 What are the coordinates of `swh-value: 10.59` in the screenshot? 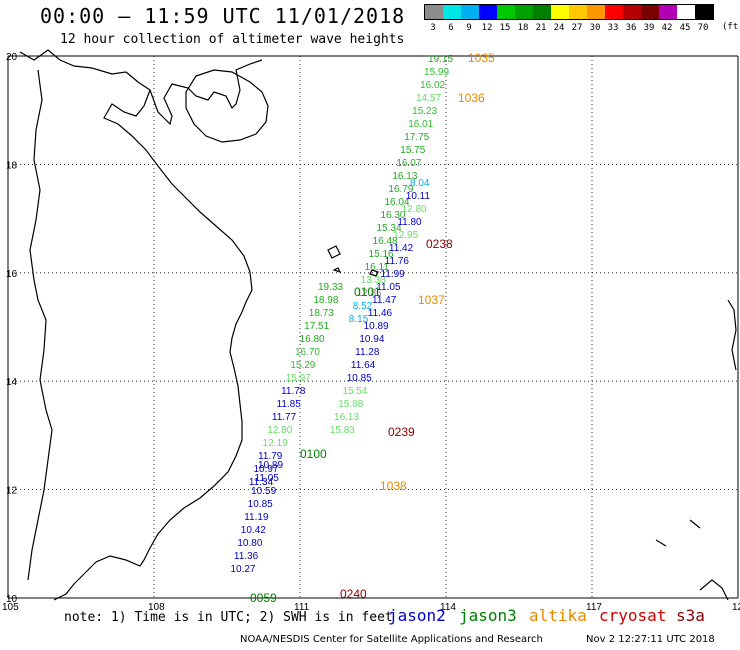 It's located at (263, 491).